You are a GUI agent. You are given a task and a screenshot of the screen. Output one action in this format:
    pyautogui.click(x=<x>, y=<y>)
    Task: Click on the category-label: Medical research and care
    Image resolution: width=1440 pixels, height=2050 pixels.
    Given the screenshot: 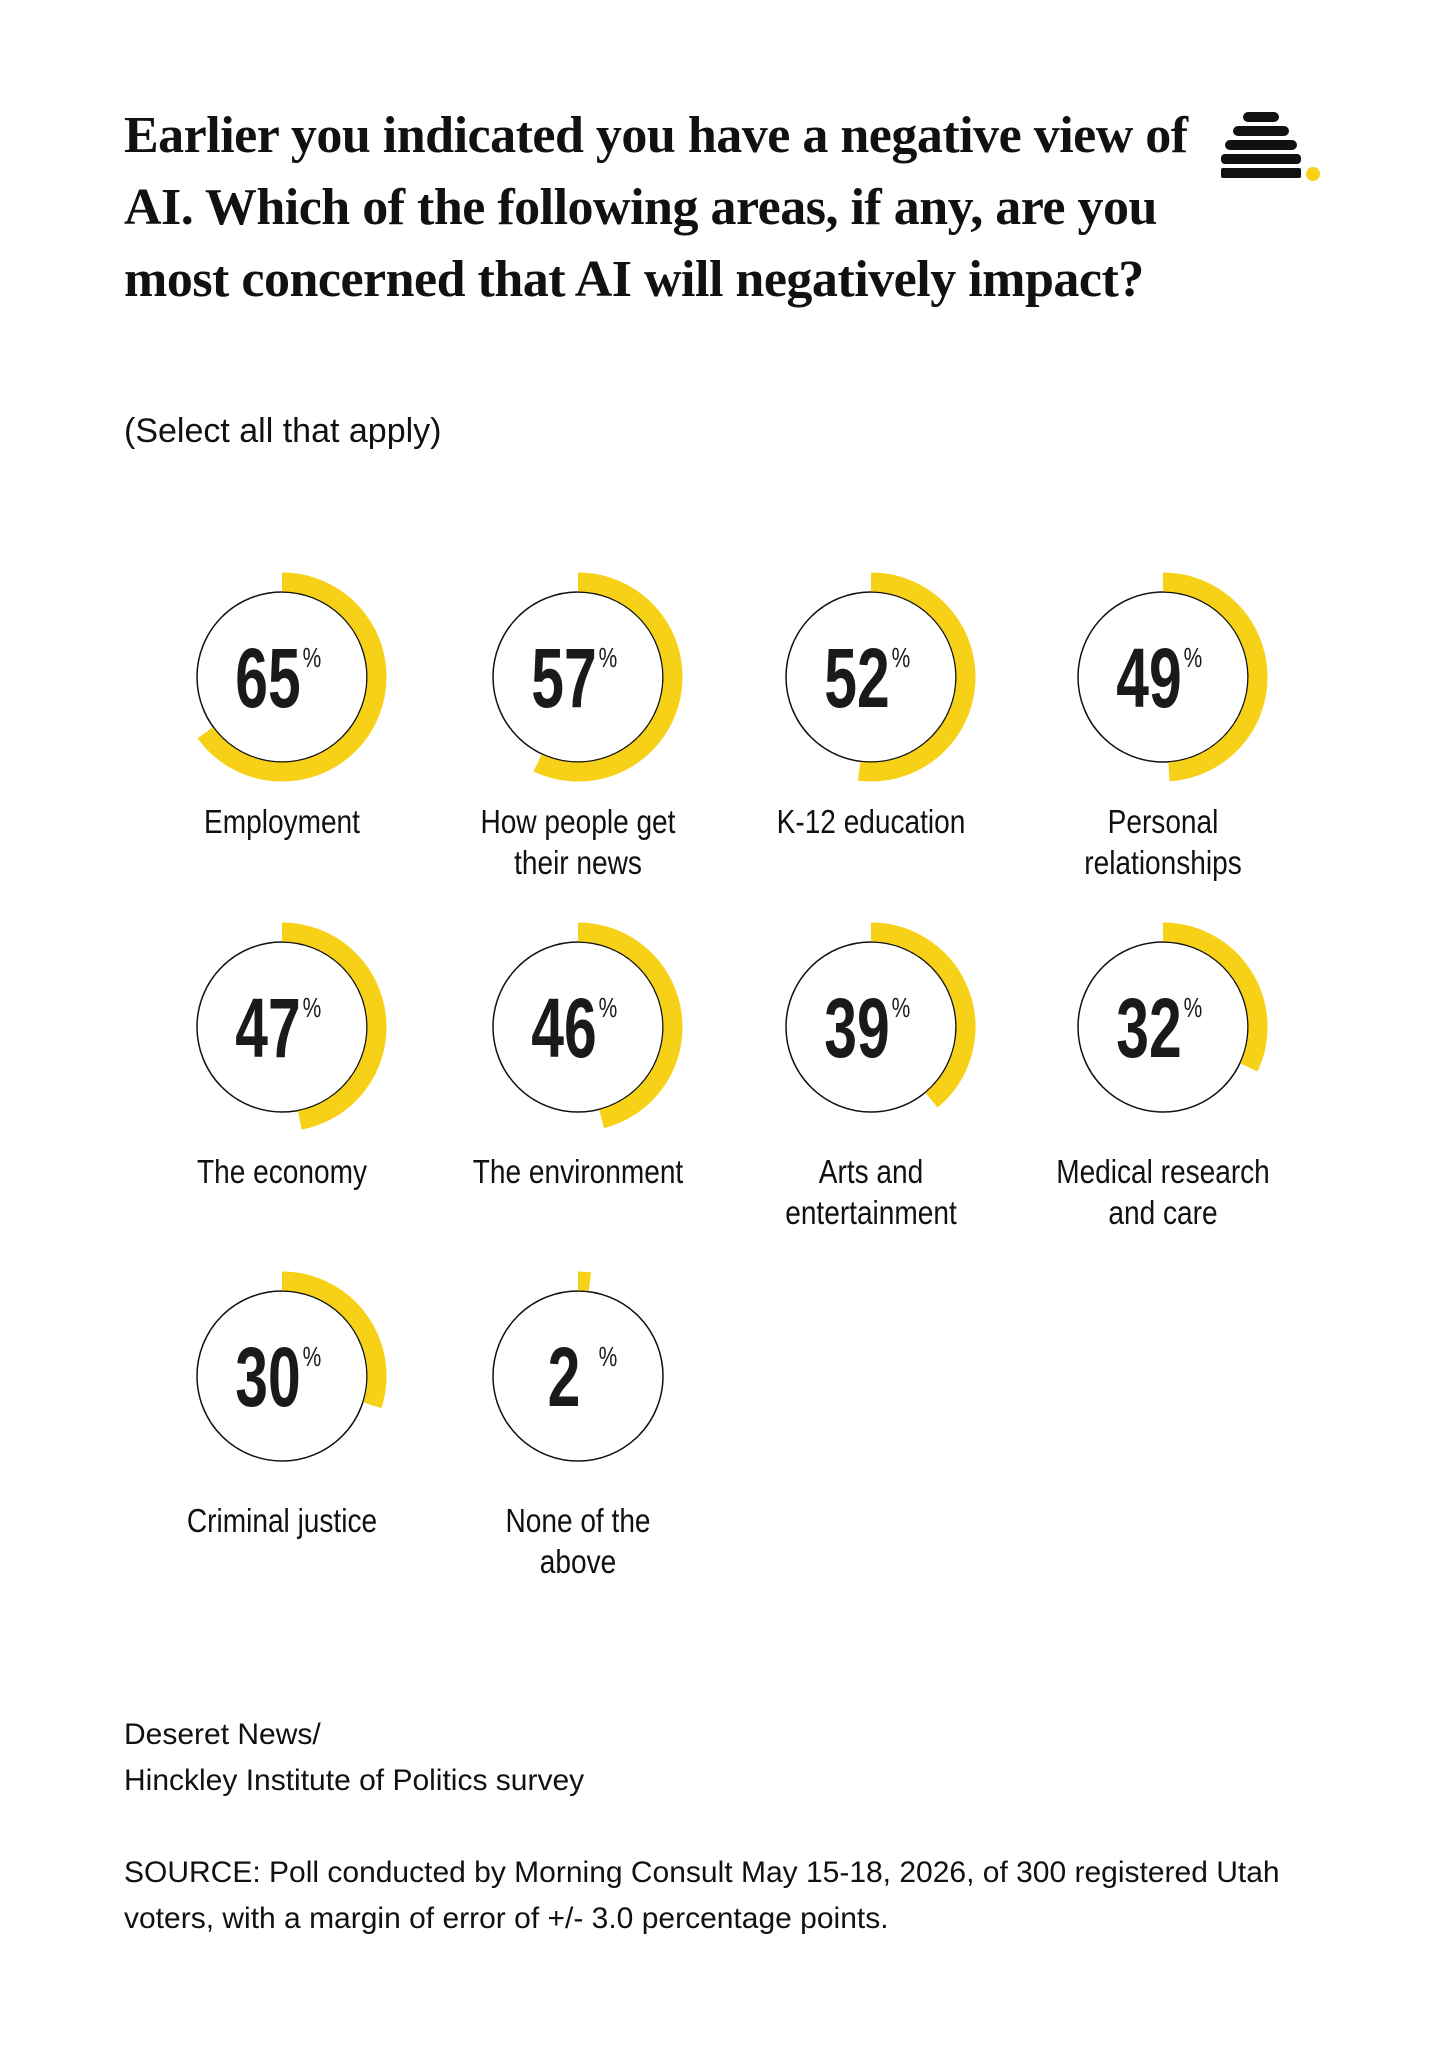 What is the action you would take?
    pyautogui.click(x=1163, y=1192)
    